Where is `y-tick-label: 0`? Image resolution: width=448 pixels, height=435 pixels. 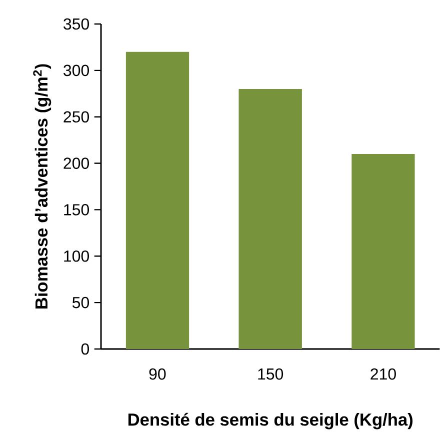 y-tick-label: 0 is located at coordinates (85, 349).